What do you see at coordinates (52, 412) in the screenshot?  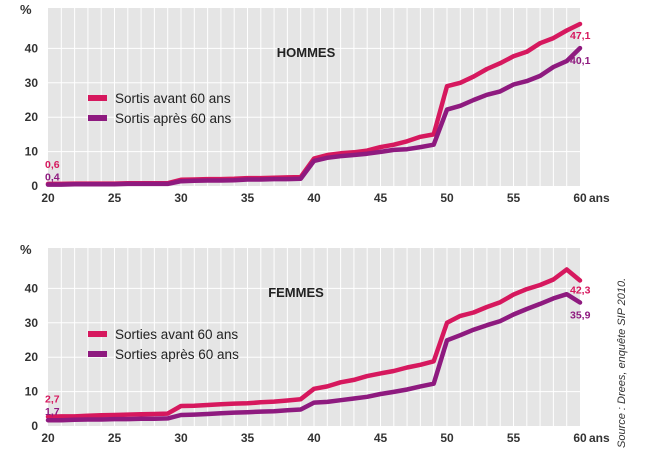 I see `start-value-label: 1,7` at bounding box center [52, 412].